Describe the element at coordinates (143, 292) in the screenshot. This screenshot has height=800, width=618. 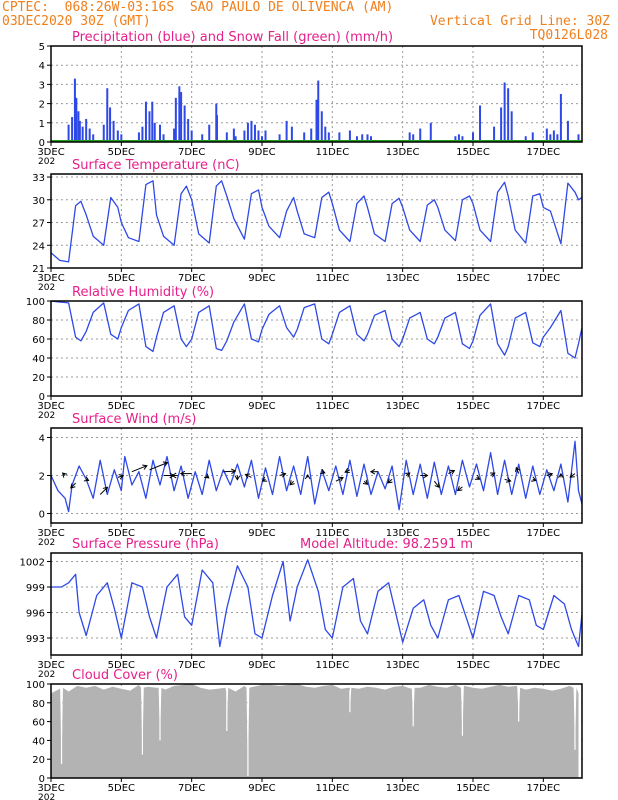
I see `humidity-title: Relative Humidity (%)` at that location.